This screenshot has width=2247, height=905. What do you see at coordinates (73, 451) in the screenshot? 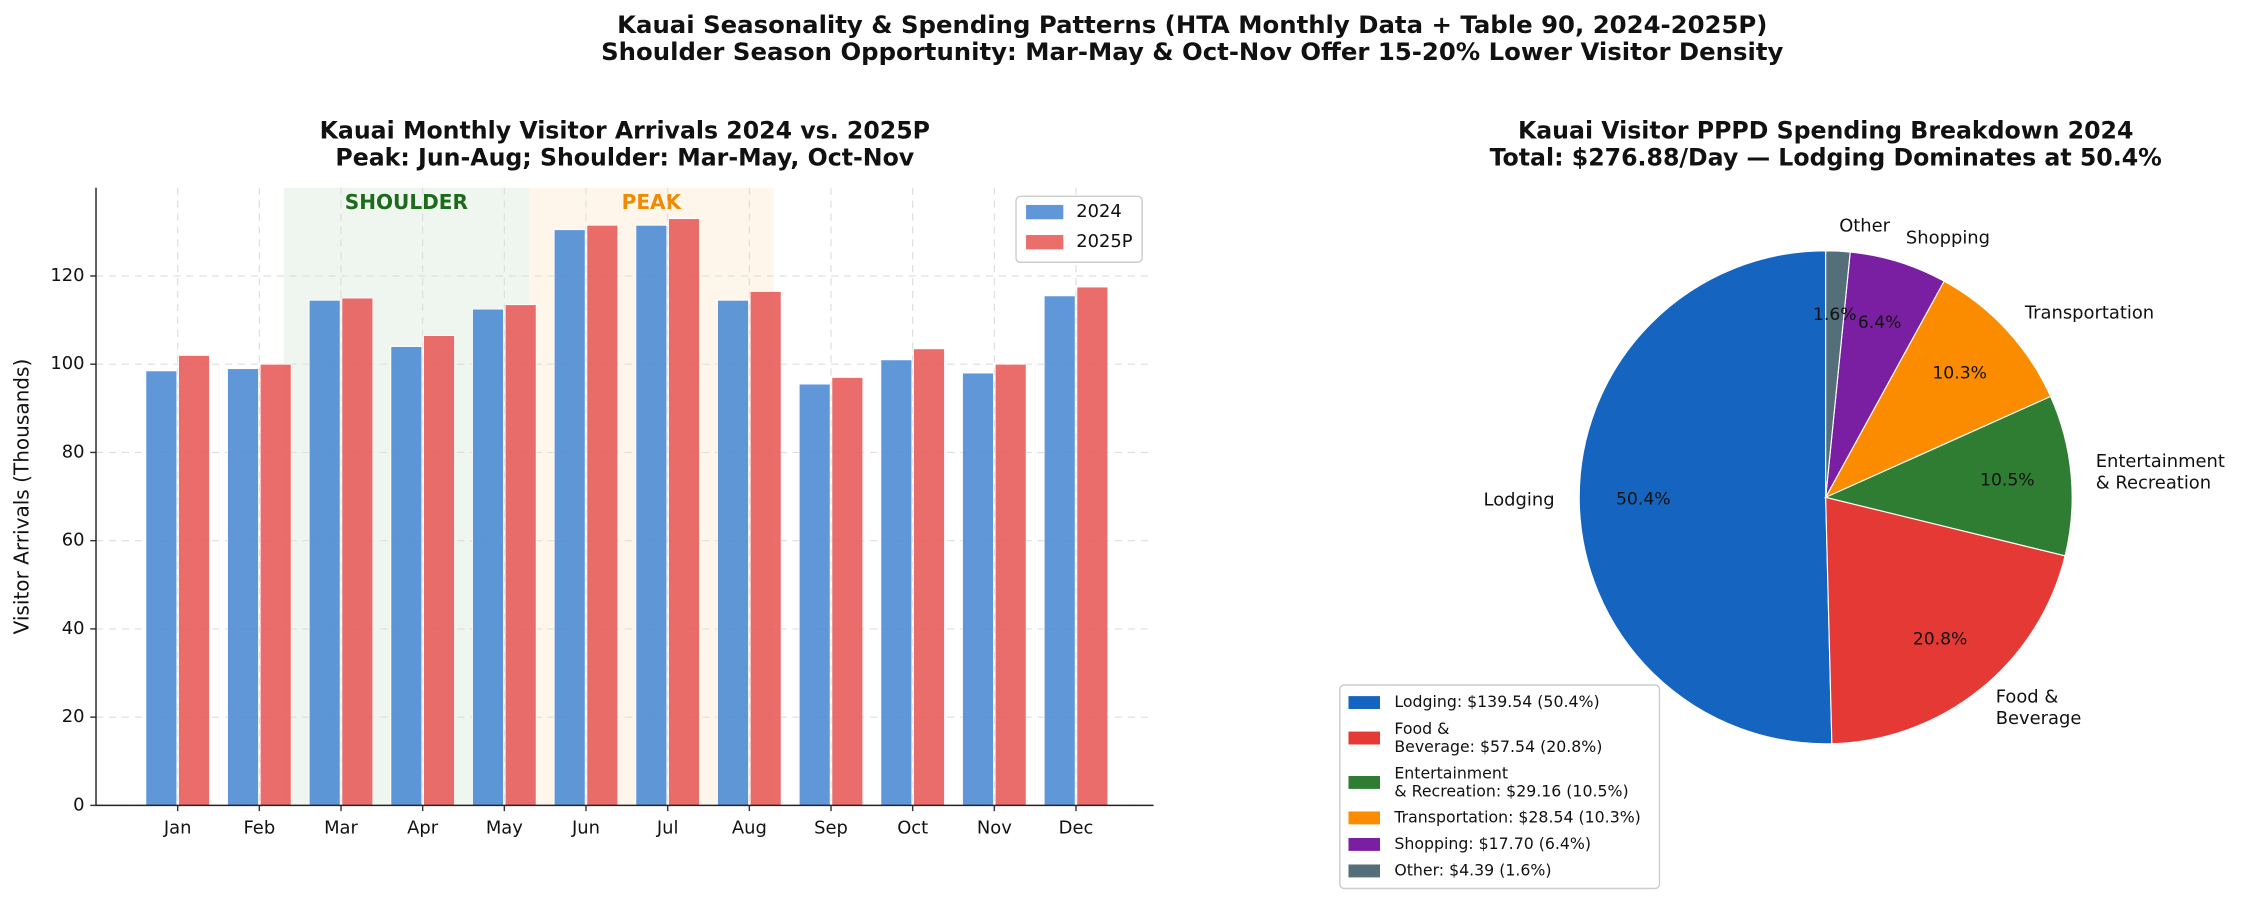
I see `y-tick-label: 80` at bounding box center [73, 451].